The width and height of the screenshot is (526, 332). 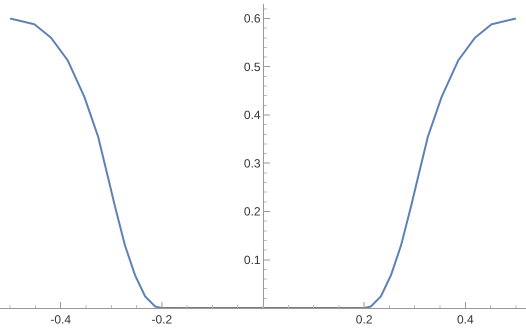 What do you see at coordinates (61, 319) in the screenshot?
I see `x-tick-label: -0.4` at bounding box center [61, 319].